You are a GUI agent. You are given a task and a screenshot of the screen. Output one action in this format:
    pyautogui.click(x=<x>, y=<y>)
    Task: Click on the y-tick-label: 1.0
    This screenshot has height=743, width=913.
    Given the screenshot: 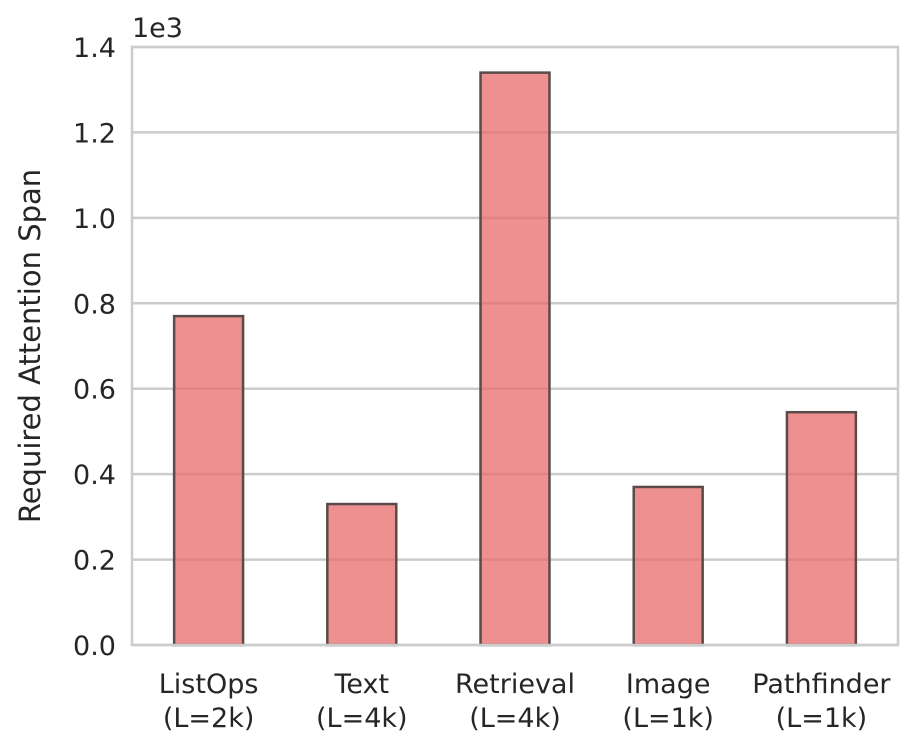 What is the action you would take?
    pyautogui.click(x=94, y=219)
    